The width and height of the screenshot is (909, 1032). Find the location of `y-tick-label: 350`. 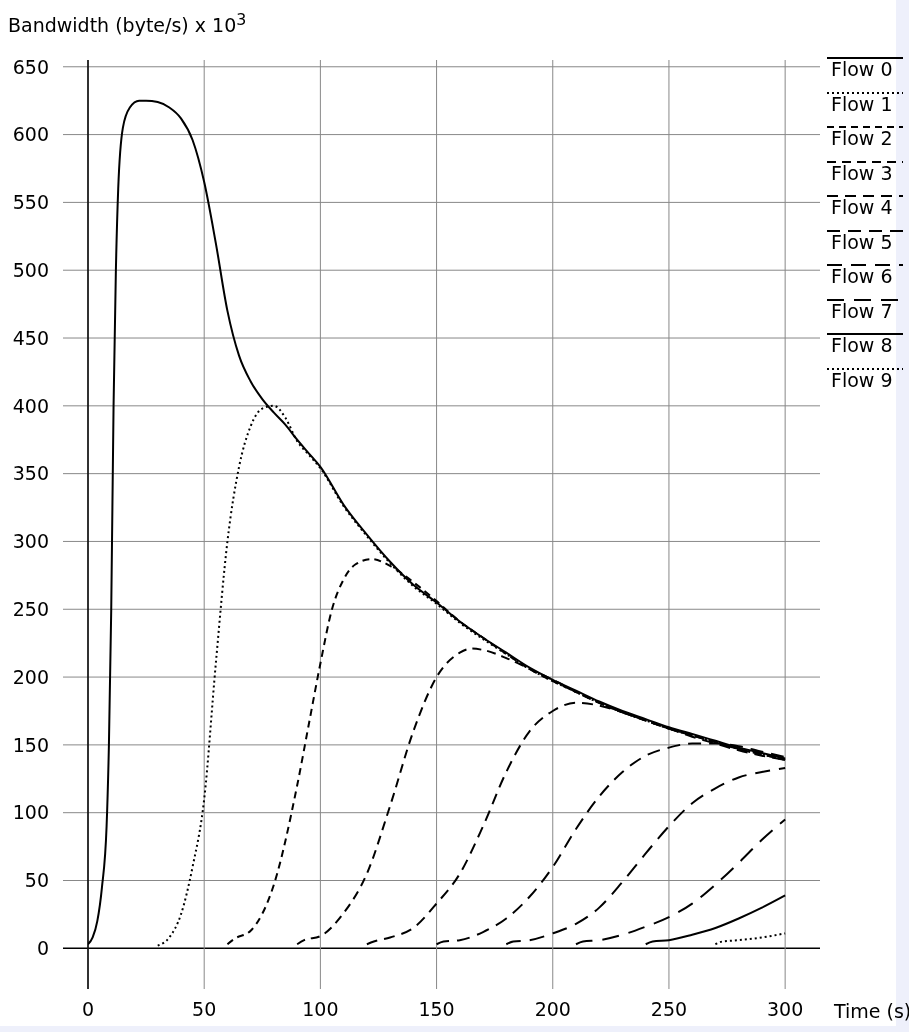

y-tick-label: 350 is located at coordinates (30, 473).